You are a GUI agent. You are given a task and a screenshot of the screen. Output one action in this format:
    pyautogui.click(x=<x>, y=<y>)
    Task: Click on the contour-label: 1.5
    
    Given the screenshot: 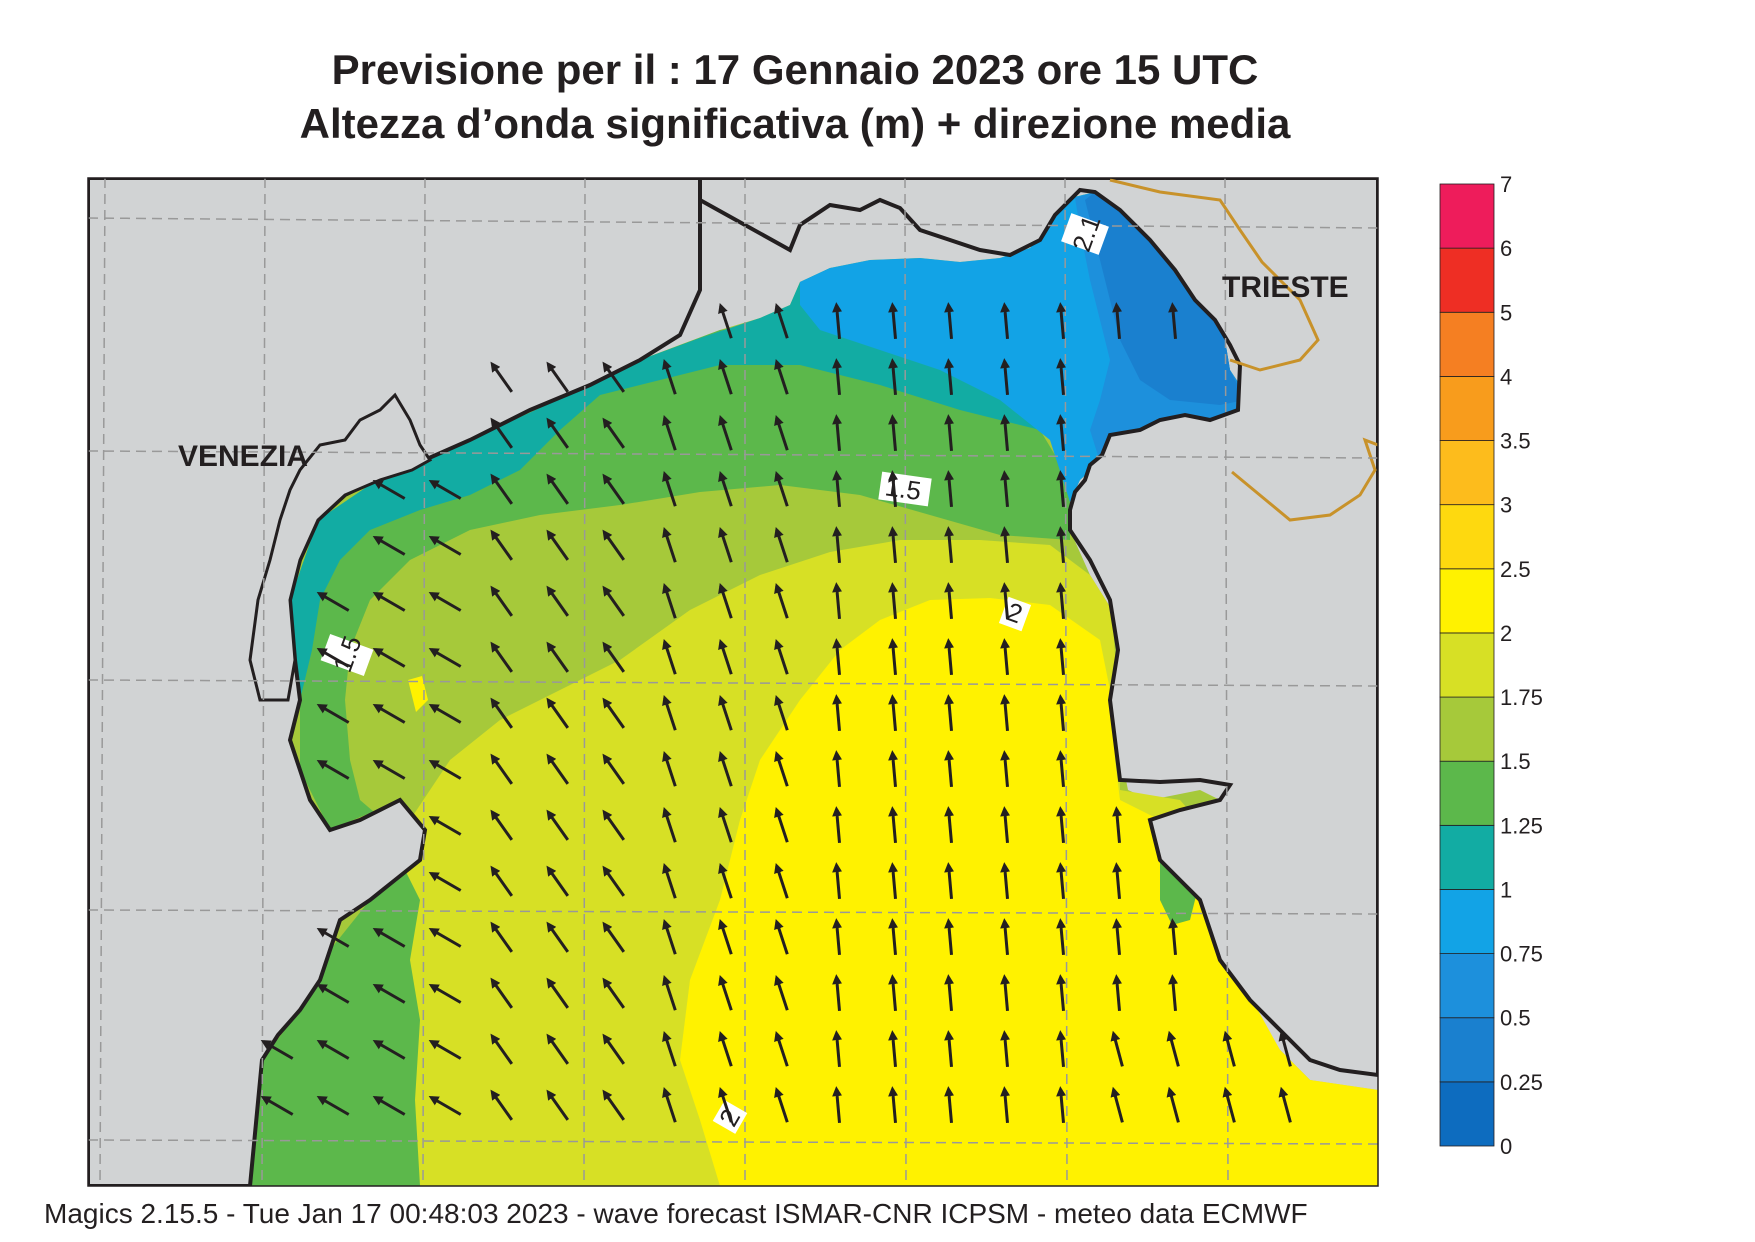 What is the action you would take?
    pyautogui.click(x=903, y=488)
    